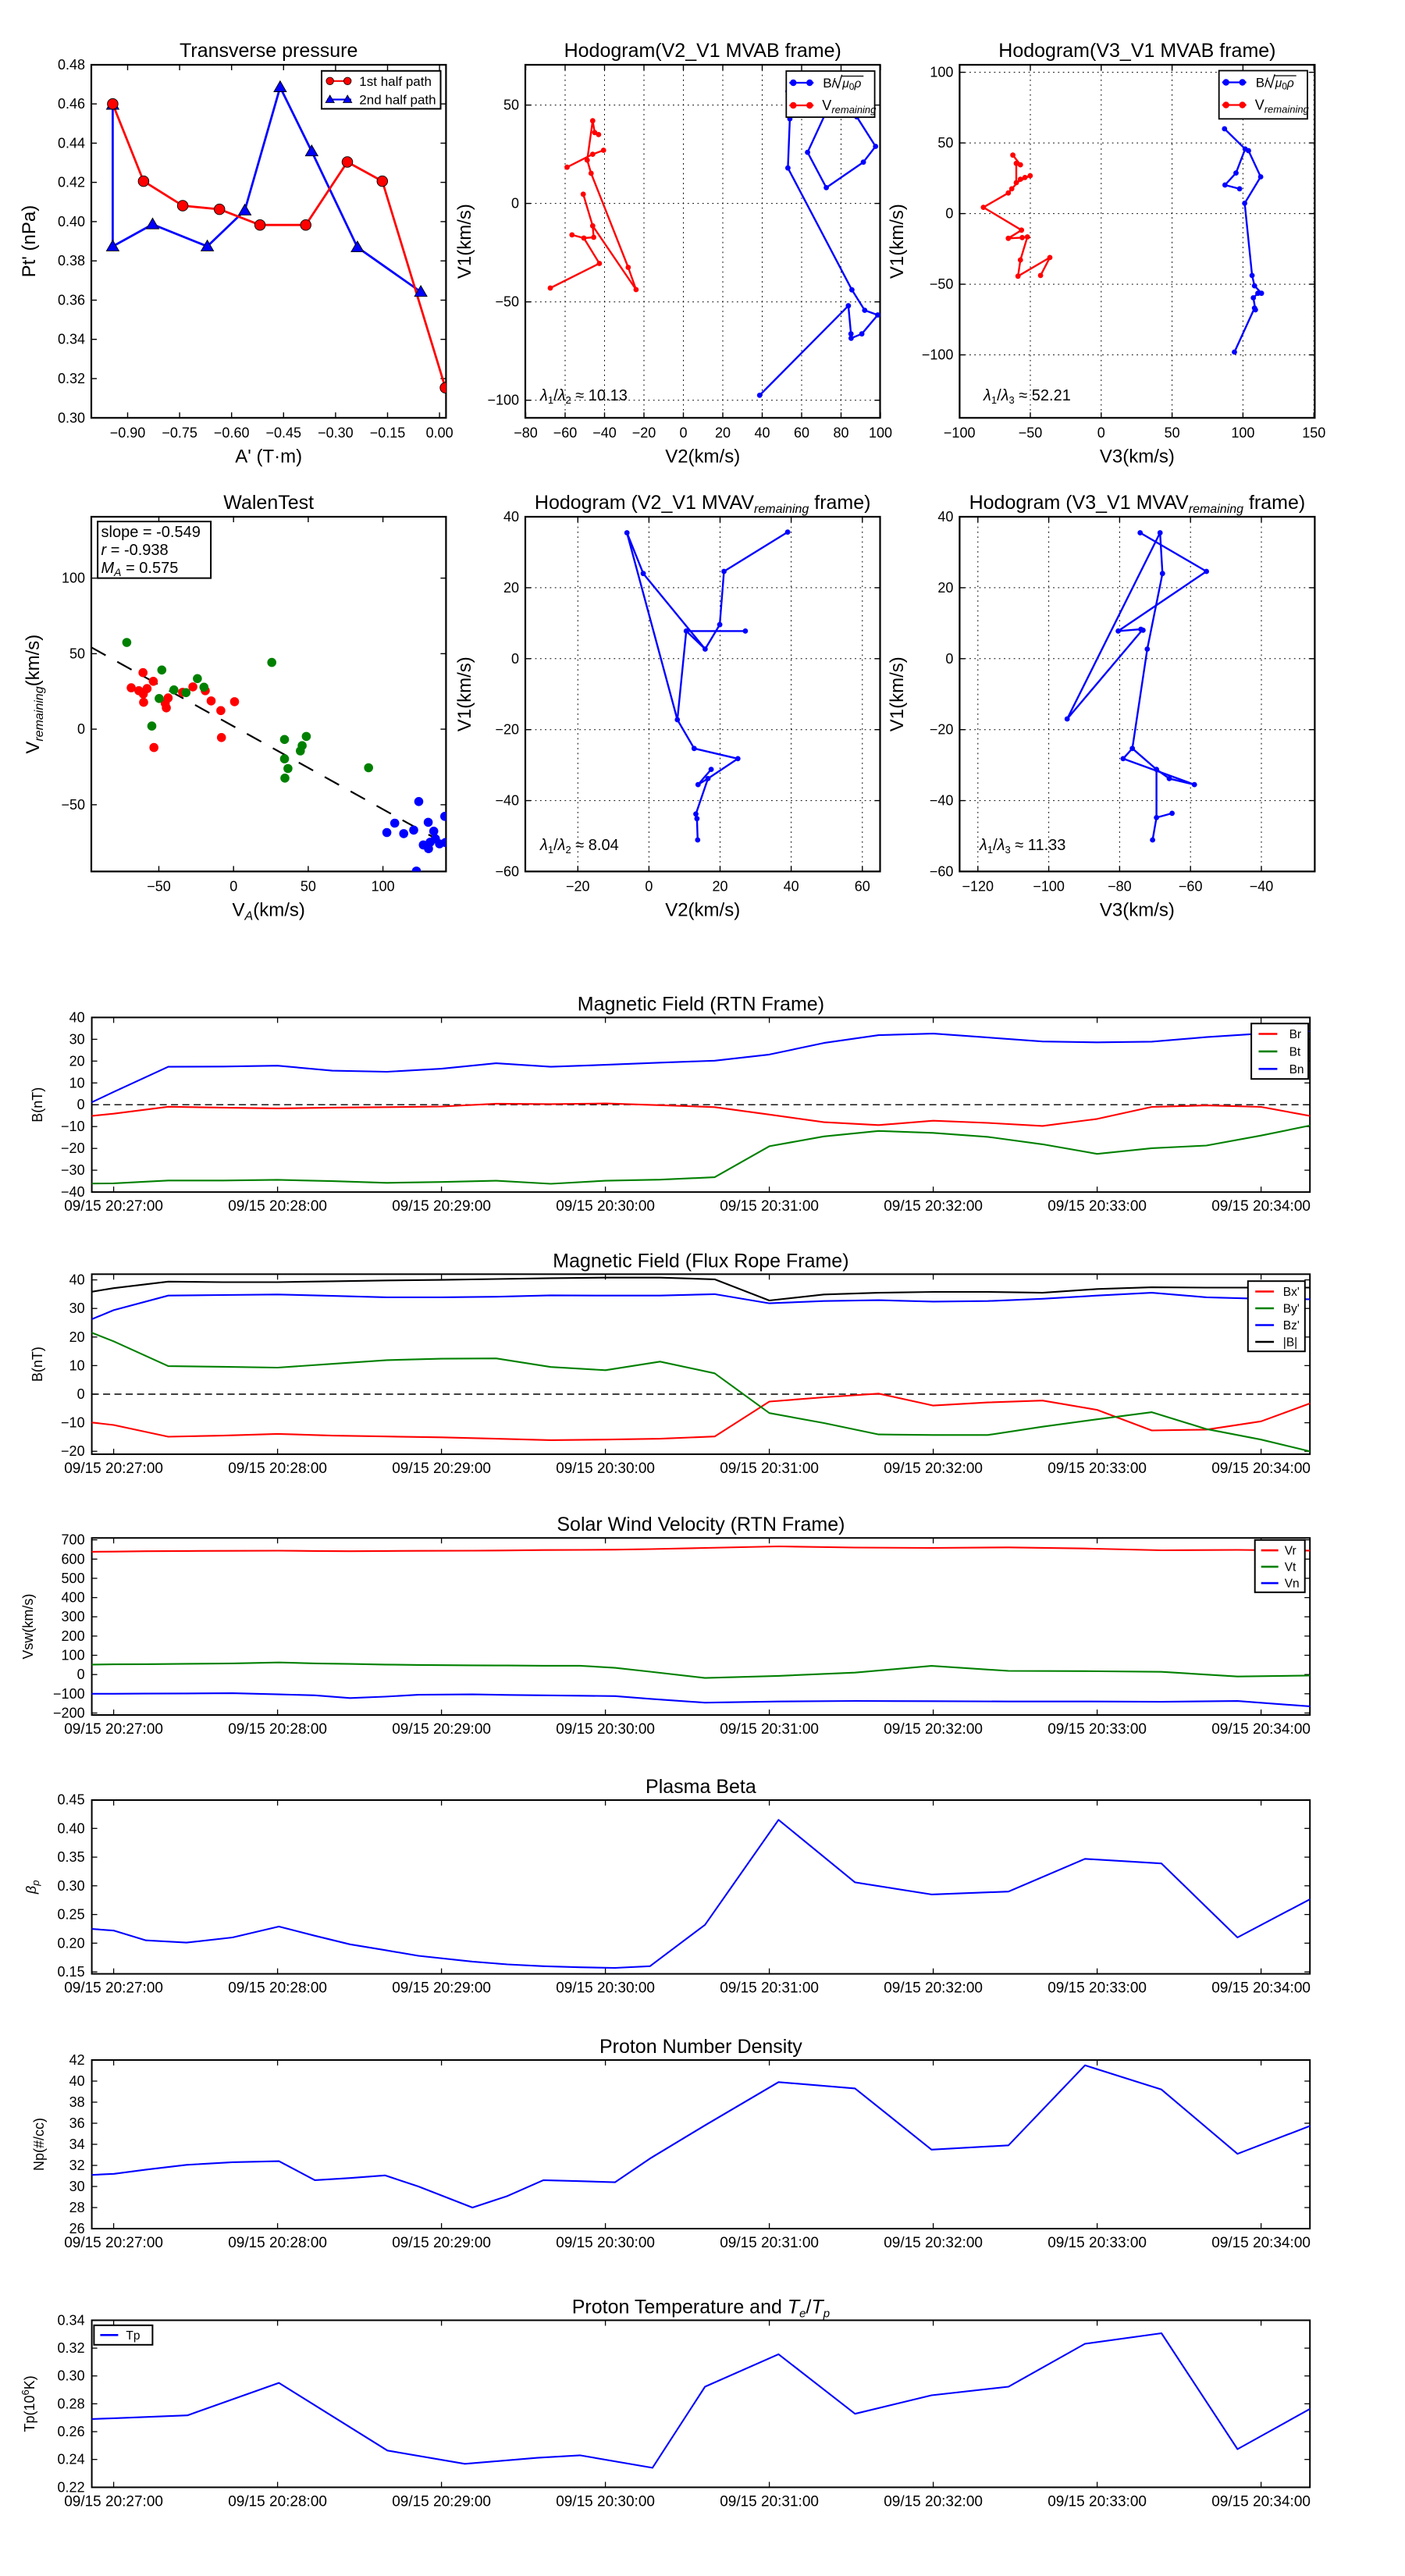 The image size is (1405, 2576). I want to click on svg-text: Bz', so click(1291, 1325).